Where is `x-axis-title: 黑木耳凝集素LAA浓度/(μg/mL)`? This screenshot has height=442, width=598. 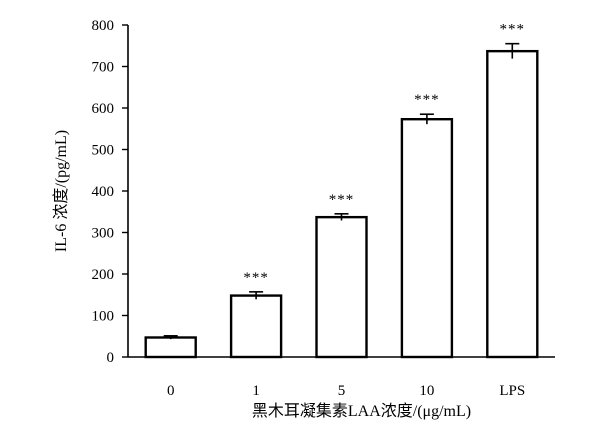 x-axis-title: 黑木耳凝集素LAA浓度/(μg/mL) is located at coordinates (361, 411).